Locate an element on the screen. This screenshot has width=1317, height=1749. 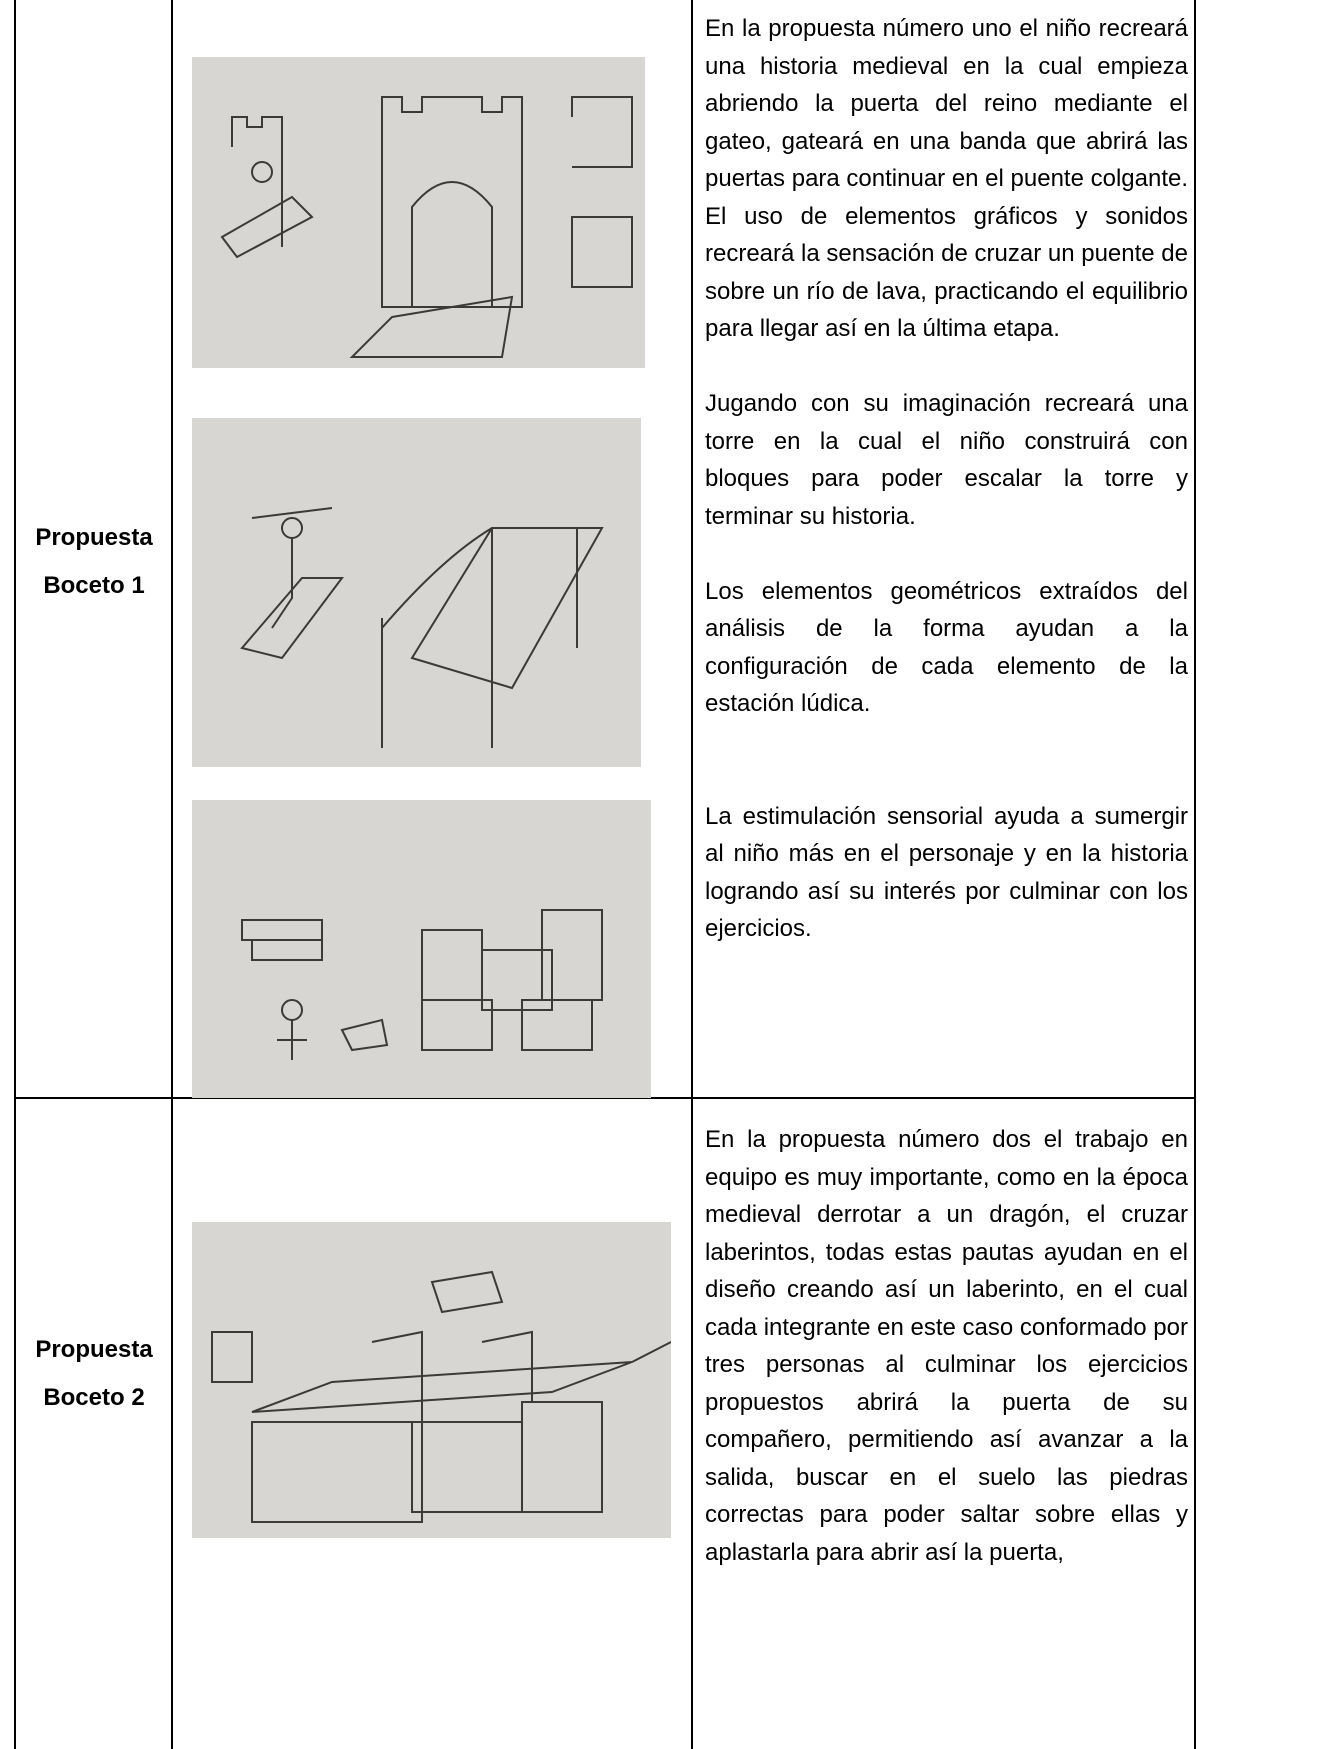
row-label: Propuesta Boceto 2 is located at coordinates (94, 1374).